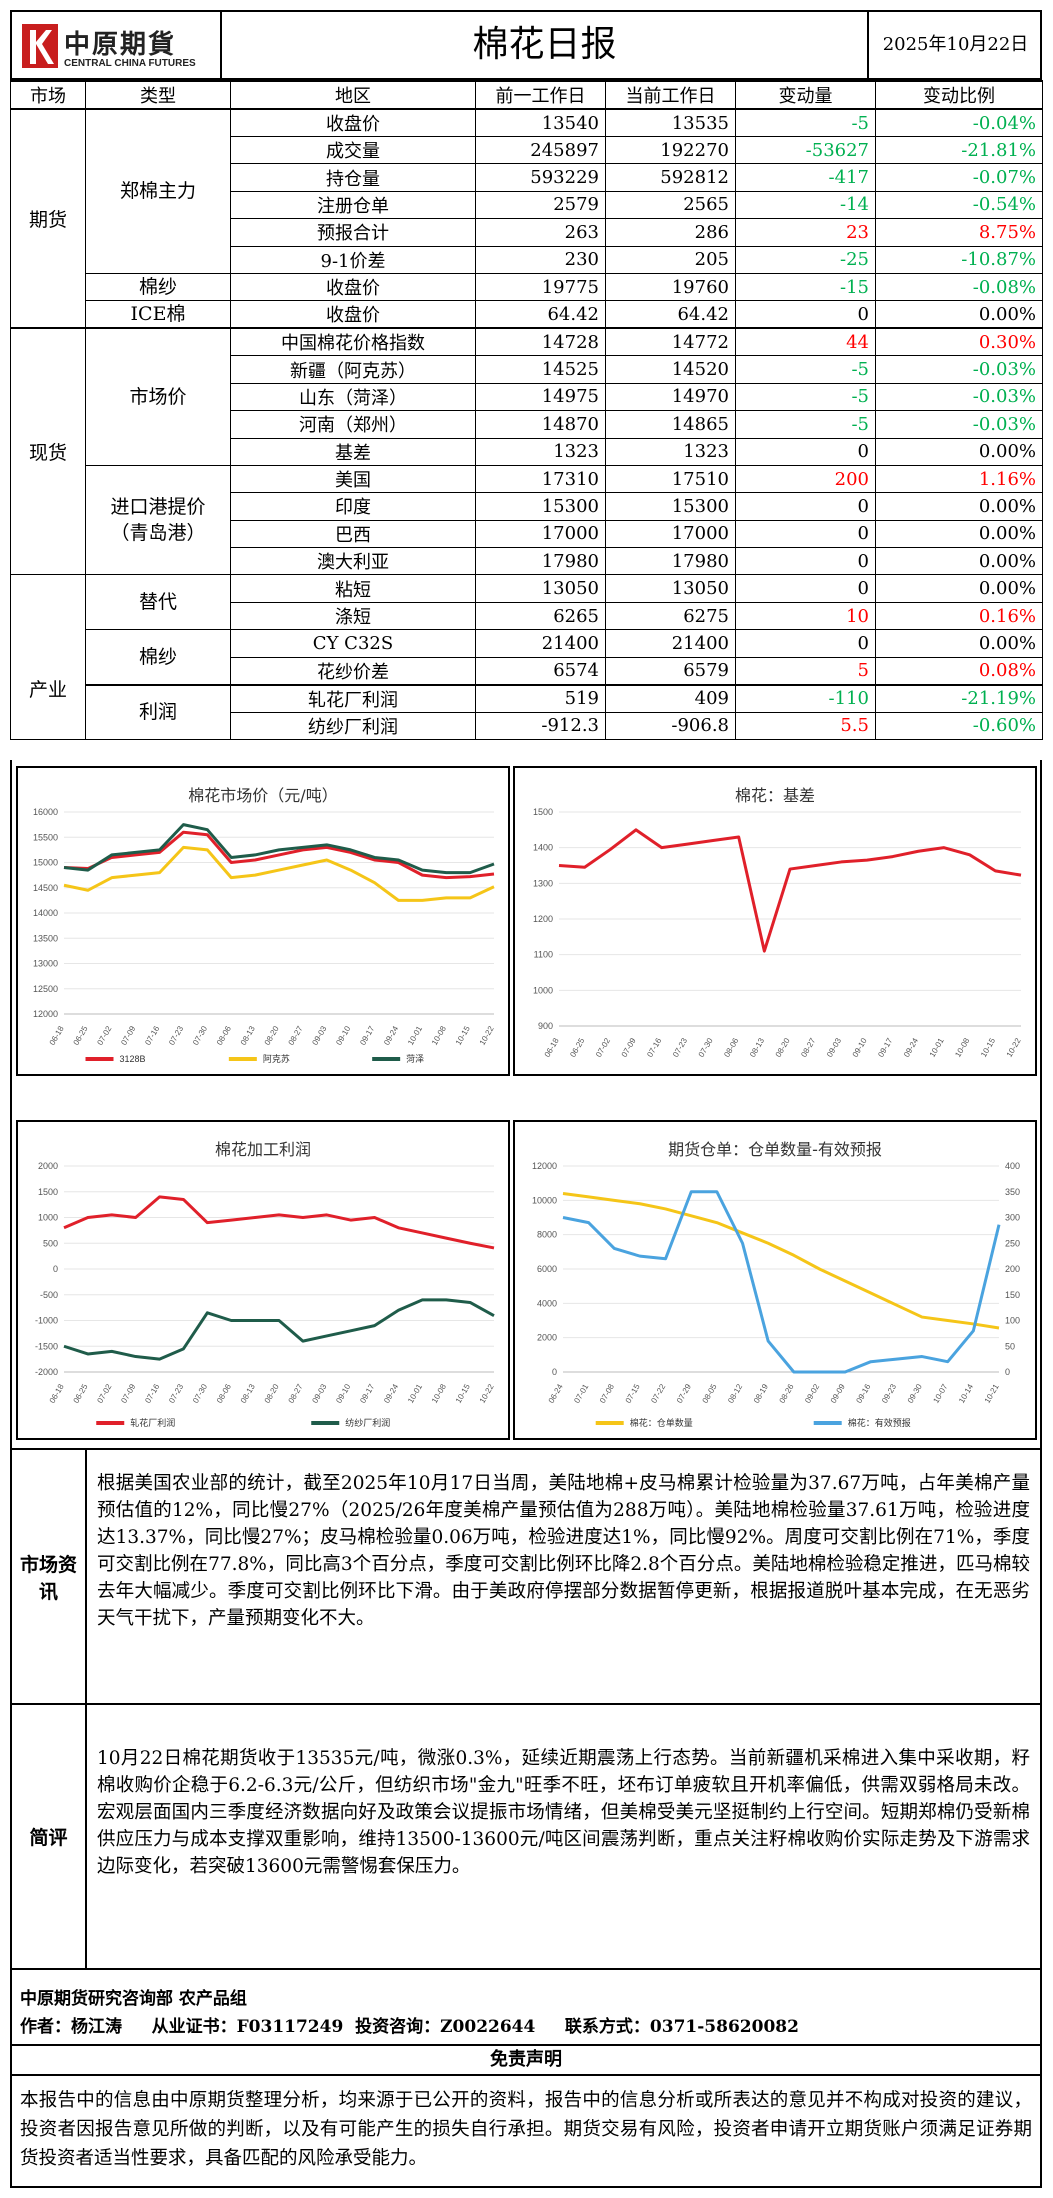 The width and height of the screenshot is (1053, 2198). Describe the element at coordinates (133, 1999) in the screenshot. I see `dept-line: 中原期货研究咨询部 农产品组` at that location.